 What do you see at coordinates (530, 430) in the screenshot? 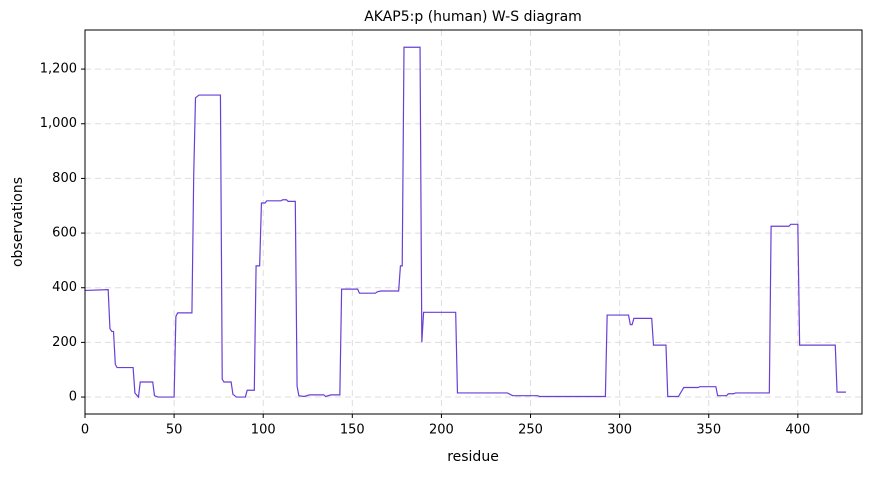
I see `x-tick-label: 250` at bounding box center [530, 430].